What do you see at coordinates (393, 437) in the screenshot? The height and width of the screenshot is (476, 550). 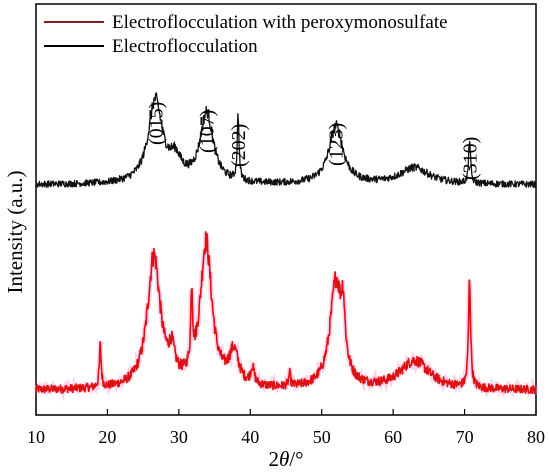 I see `x-tick-label: 60` at bounding box center [393, 437].